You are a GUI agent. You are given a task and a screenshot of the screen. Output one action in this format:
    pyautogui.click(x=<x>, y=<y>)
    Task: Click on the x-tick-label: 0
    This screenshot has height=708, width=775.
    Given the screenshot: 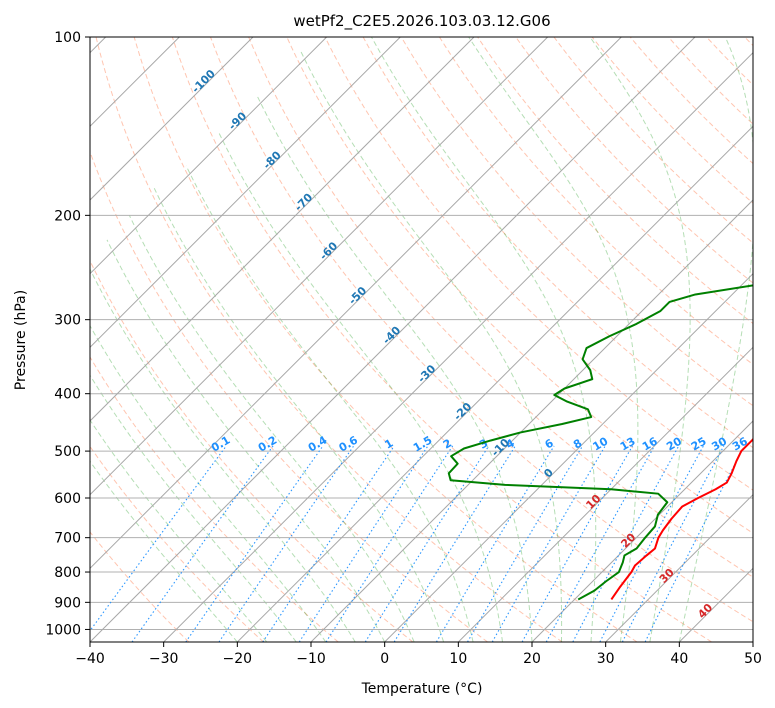 What is the action you would take?
    pyautogui.click(x=384, y=659)
    